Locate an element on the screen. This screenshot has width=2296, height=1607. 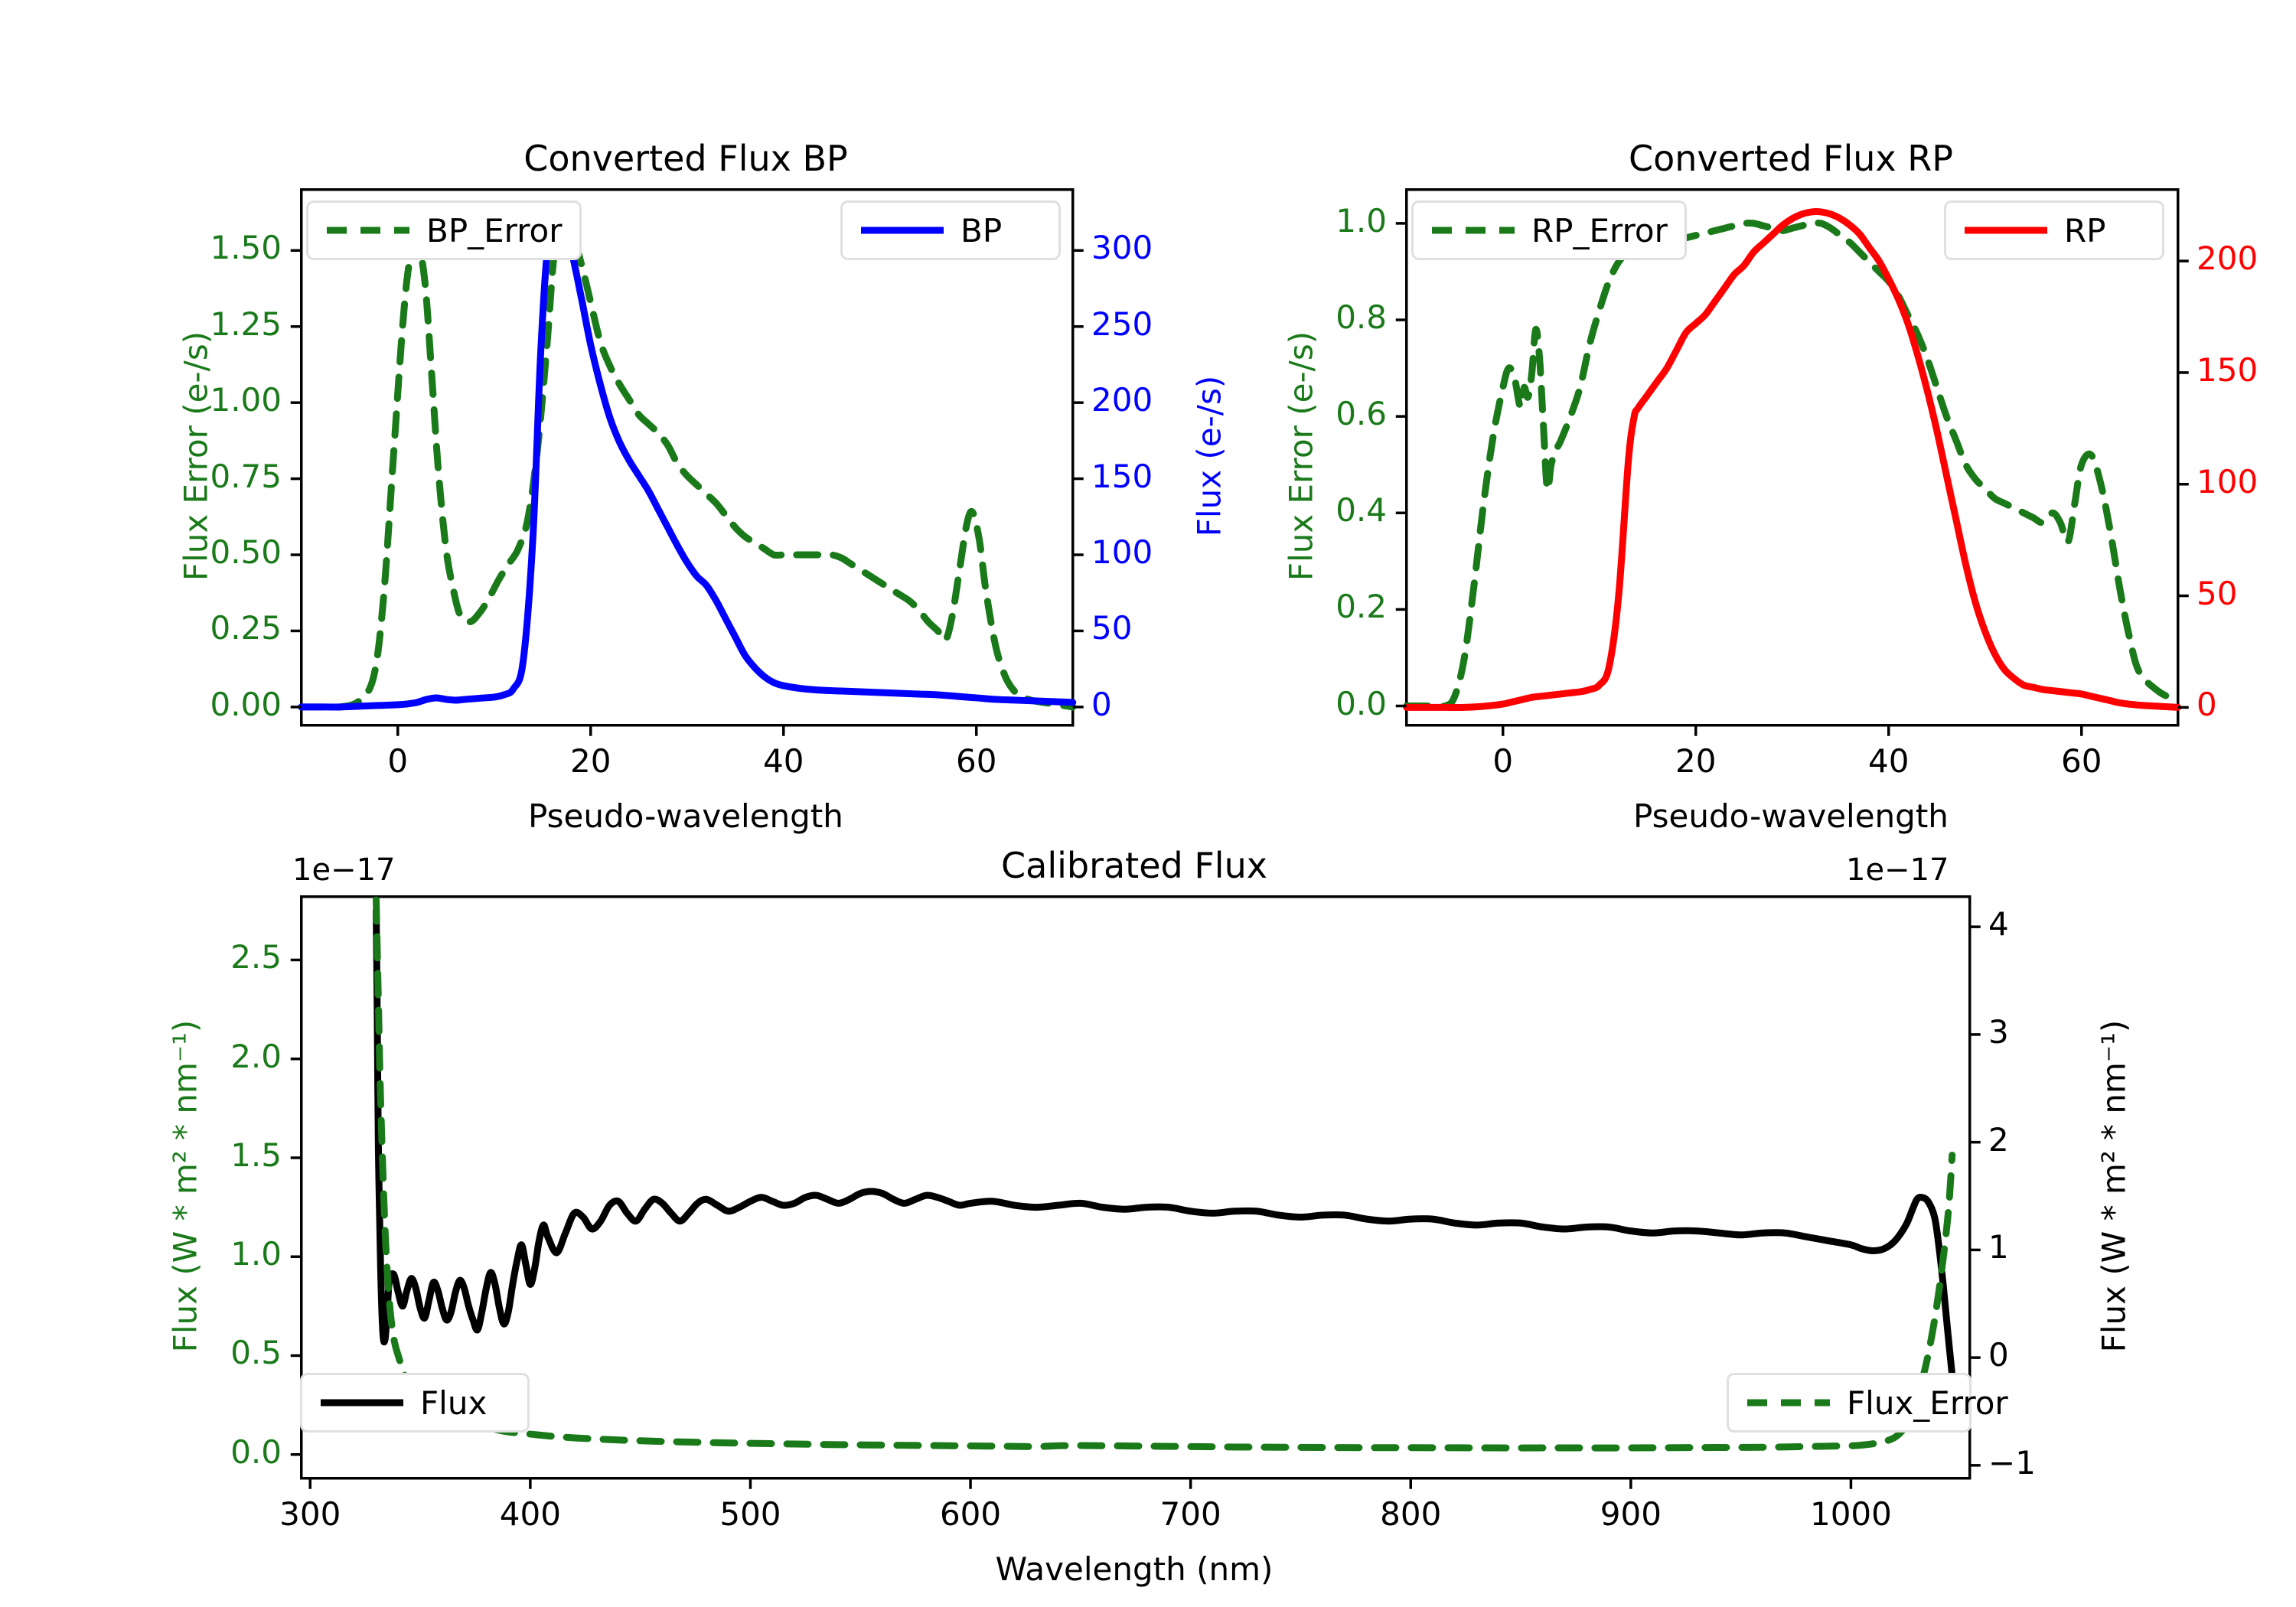
legend-label-flux: Flux is located at coordinates (454, 1403).